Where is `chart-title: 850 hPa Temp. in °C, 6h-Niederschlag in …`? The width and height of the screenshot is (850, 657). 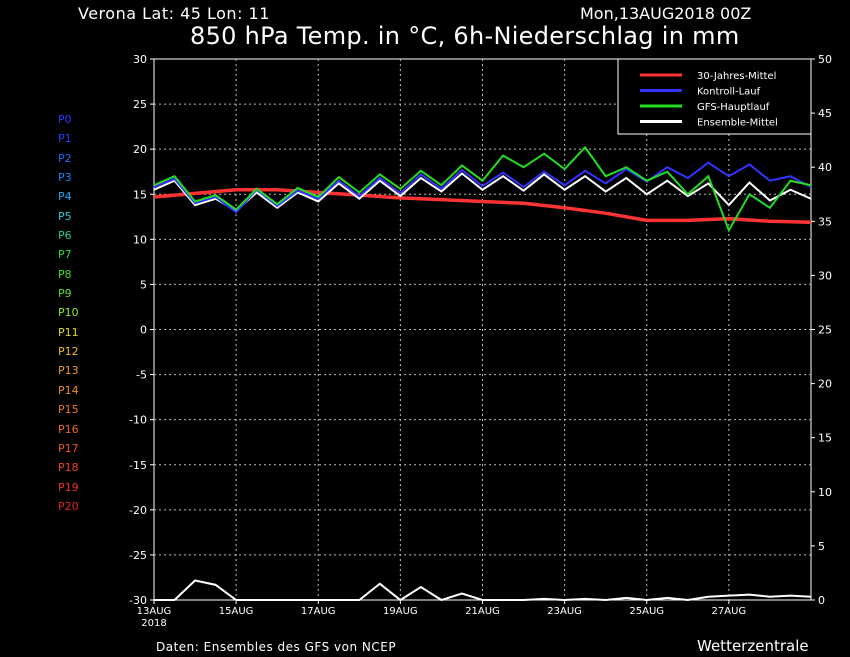 chart-title: 850 hPa Temp. in °C, 6h-Niederschlag in … is located at coordinates (465, 36).